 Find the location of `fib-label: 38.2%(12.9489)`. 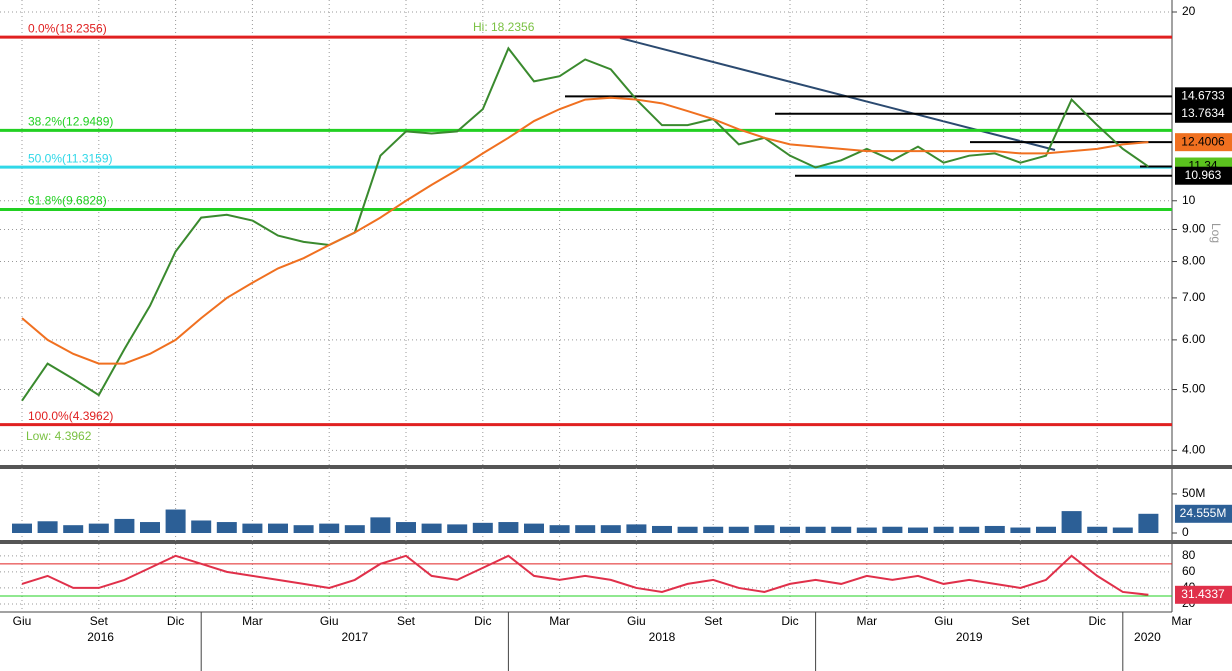

fib-label: 38.2%(12.9489) is located at coordinates (70, 122).